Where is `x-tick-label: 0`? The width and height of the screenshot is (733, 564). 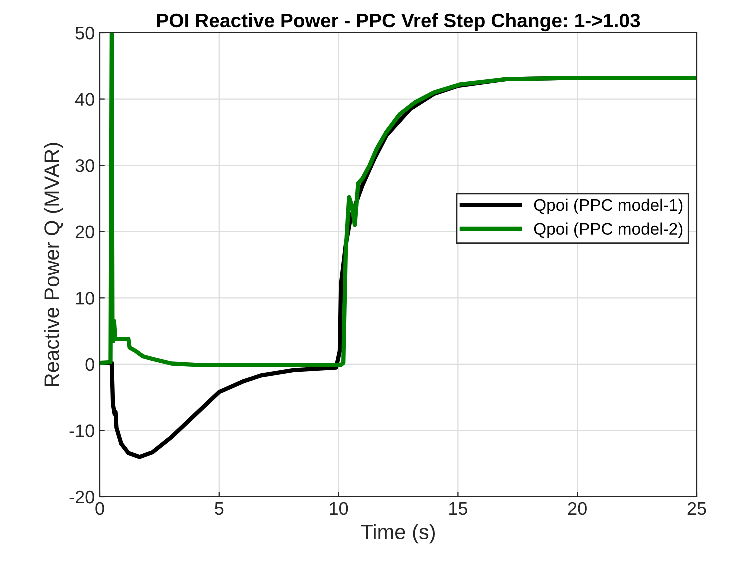
x-tick-label: 0 is located at coordinates (100, 509).